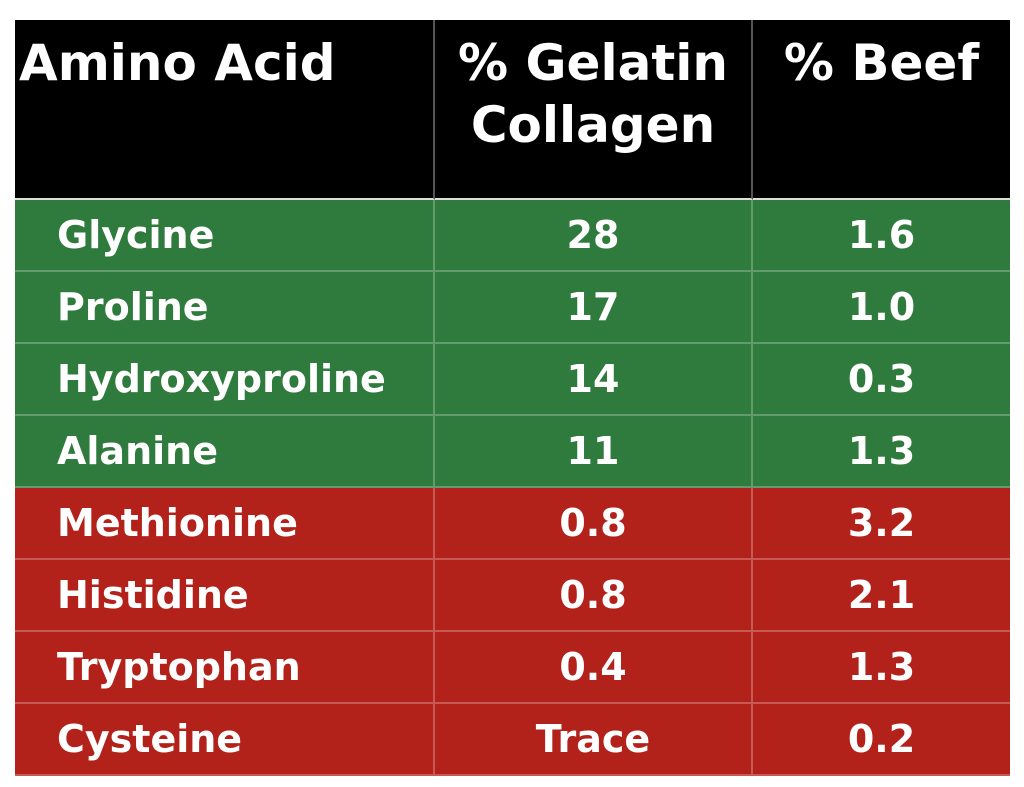 This screenshot has width=1024, height=787. What do you see at coordinates (881, 524) in the screenshot?
I see `percent-cell: 3.2` at bounding box center [881, 524].